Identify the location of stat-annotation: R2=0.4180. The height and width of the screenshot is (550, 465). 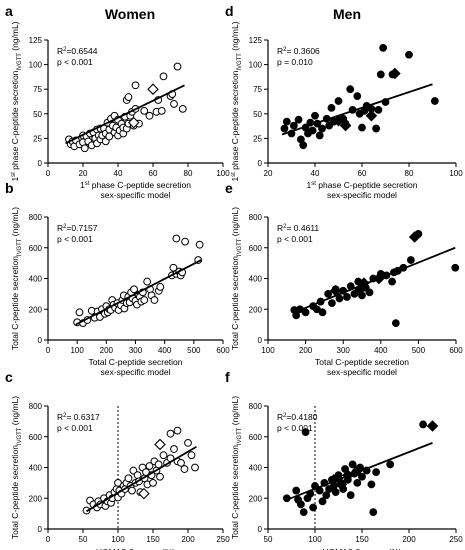
(297, 417).